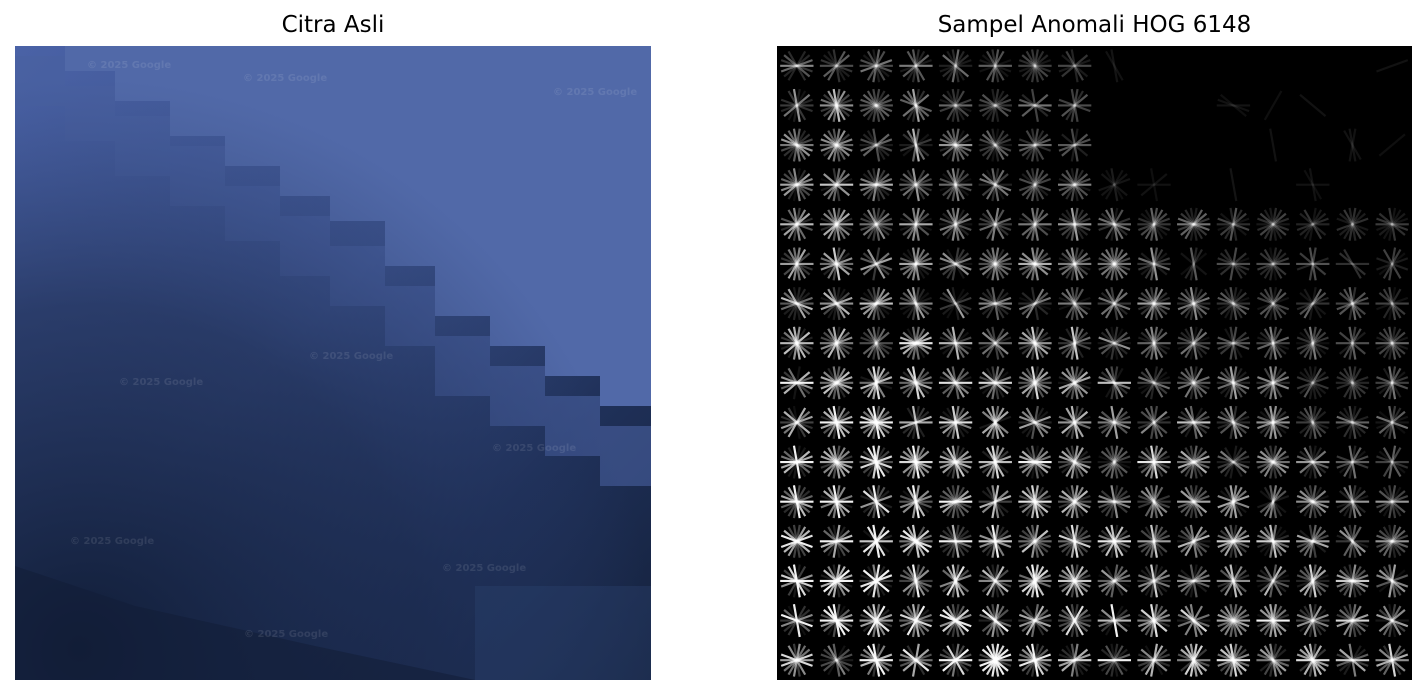 This screenshot has width=1424, height=695. Describe the element at coordinates (484, 568) in the screenshot. I see `google-watermark: © 2025 Google` at that location.